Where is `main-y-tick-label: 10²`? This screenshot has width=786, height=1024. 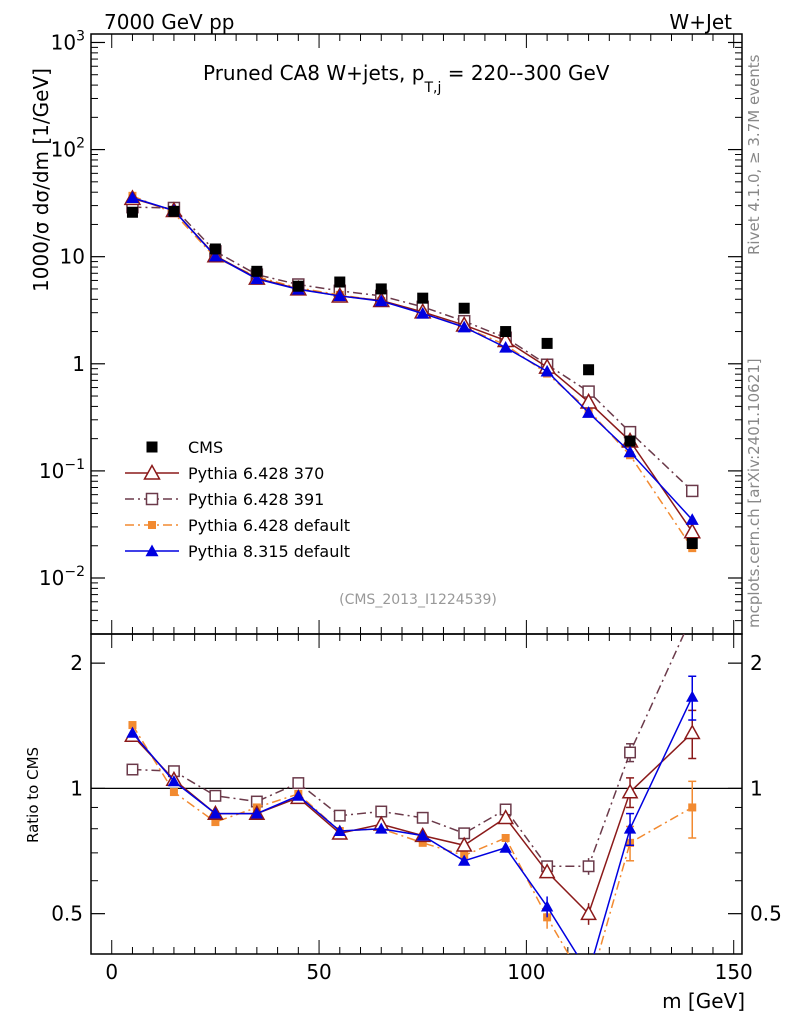
main-y-tick-label: 10² is located at coordinates (68, 149).